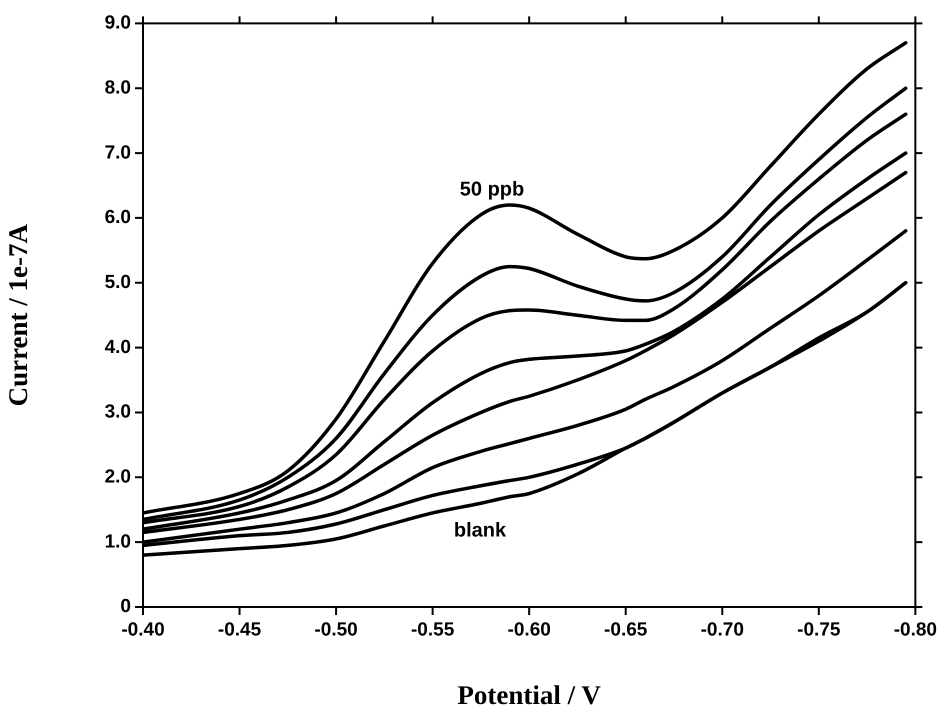 This screenshot has width=949, height=717. Describe the element at coordinates (125, 607) in the screenshot. I see `y-tick-label: 0` at that location.